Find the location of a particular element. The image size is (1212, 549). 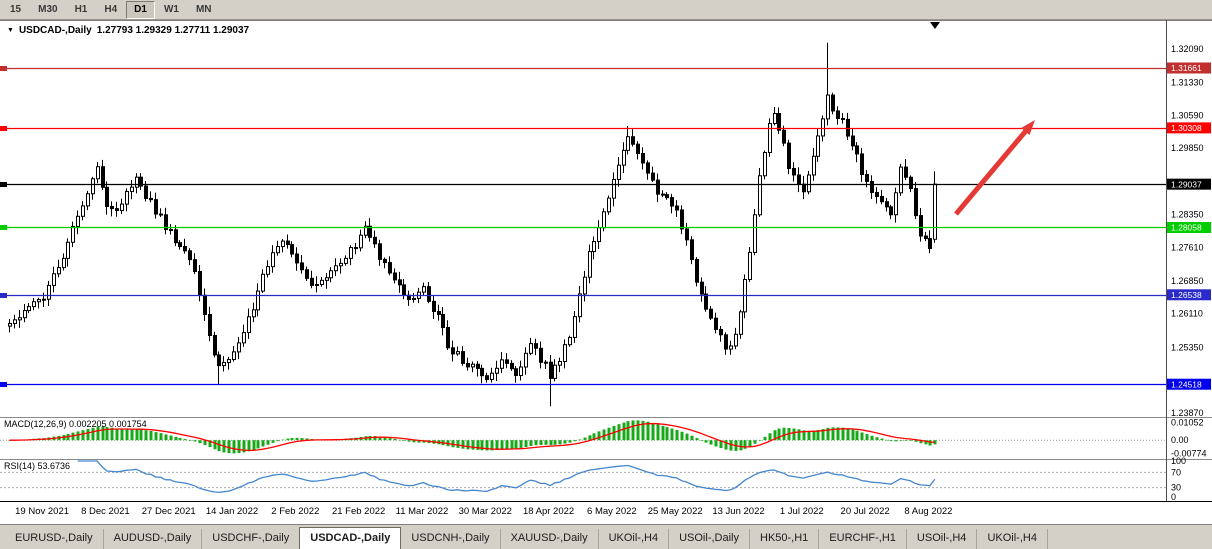

price-badge-1.26538 is located at coordinates (1189, 295).